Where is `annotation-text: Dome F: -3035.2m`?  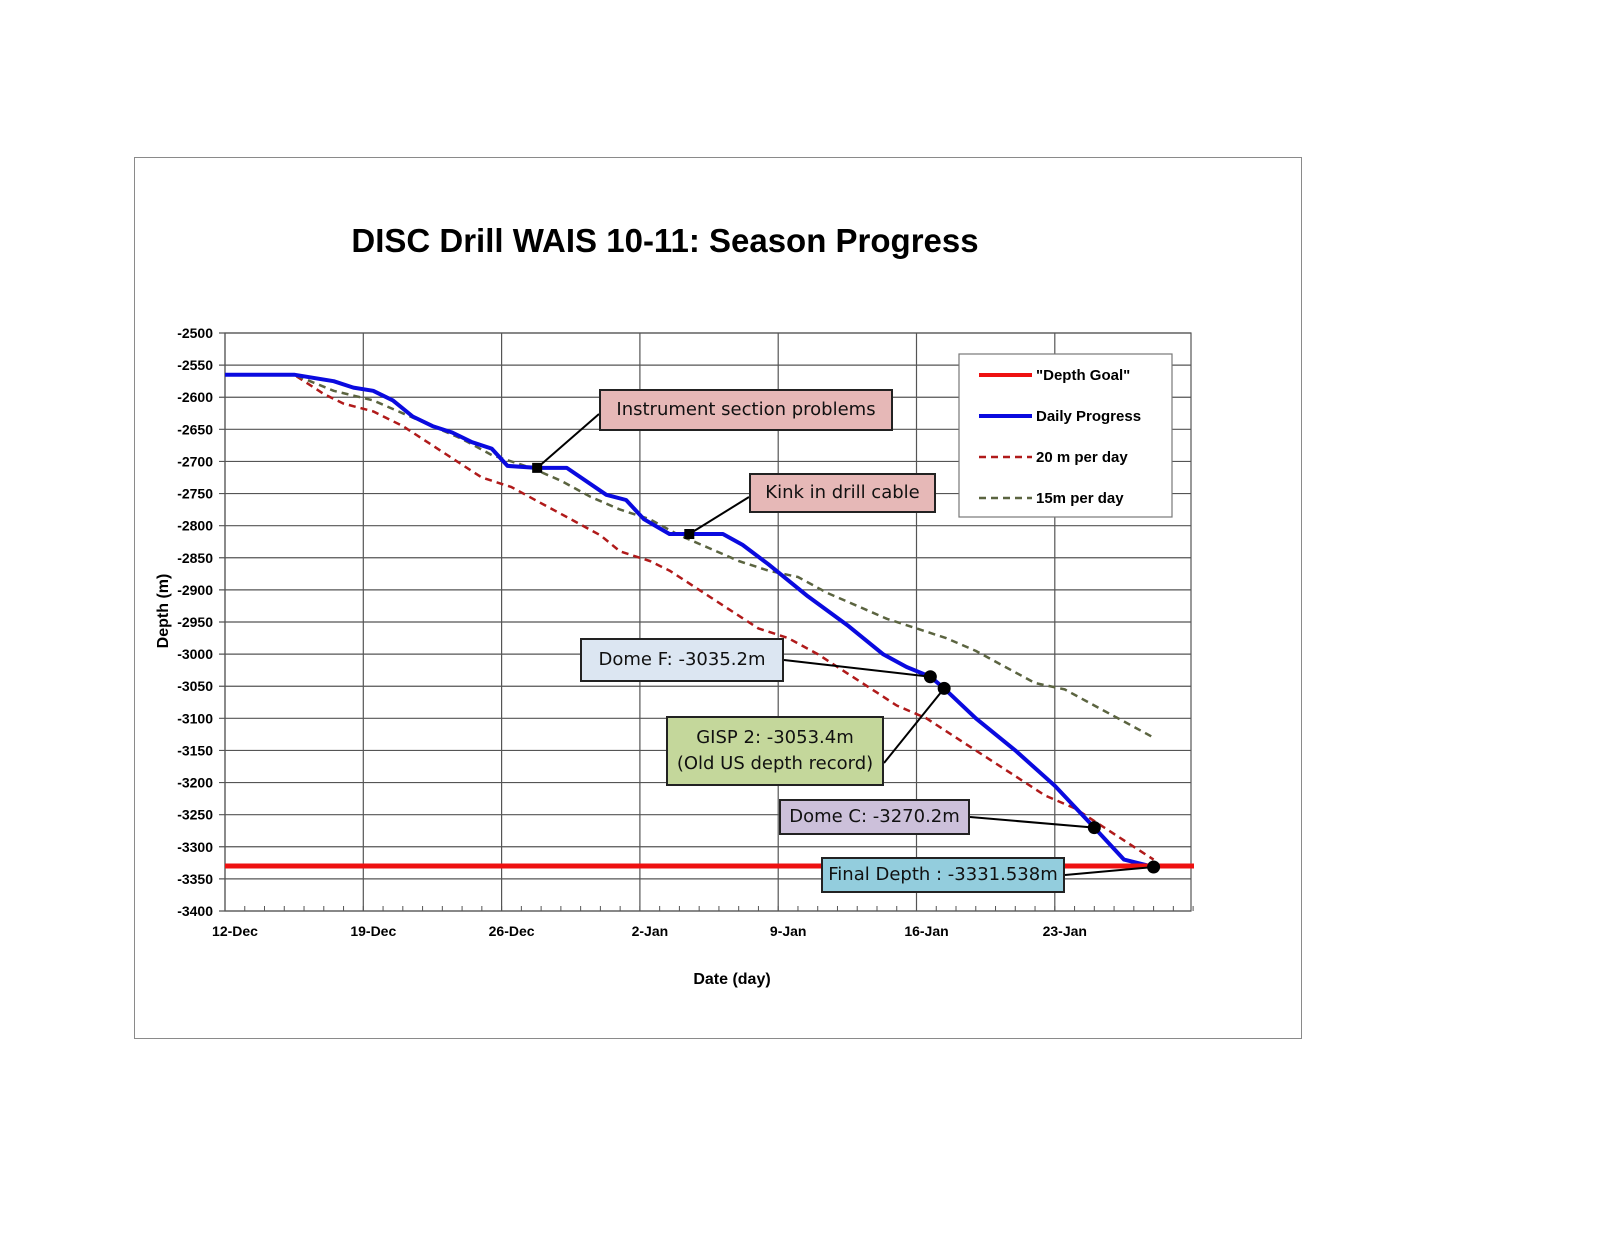
annotation-text: Dome F: -3035.2m is located at coordinates (682, 659).